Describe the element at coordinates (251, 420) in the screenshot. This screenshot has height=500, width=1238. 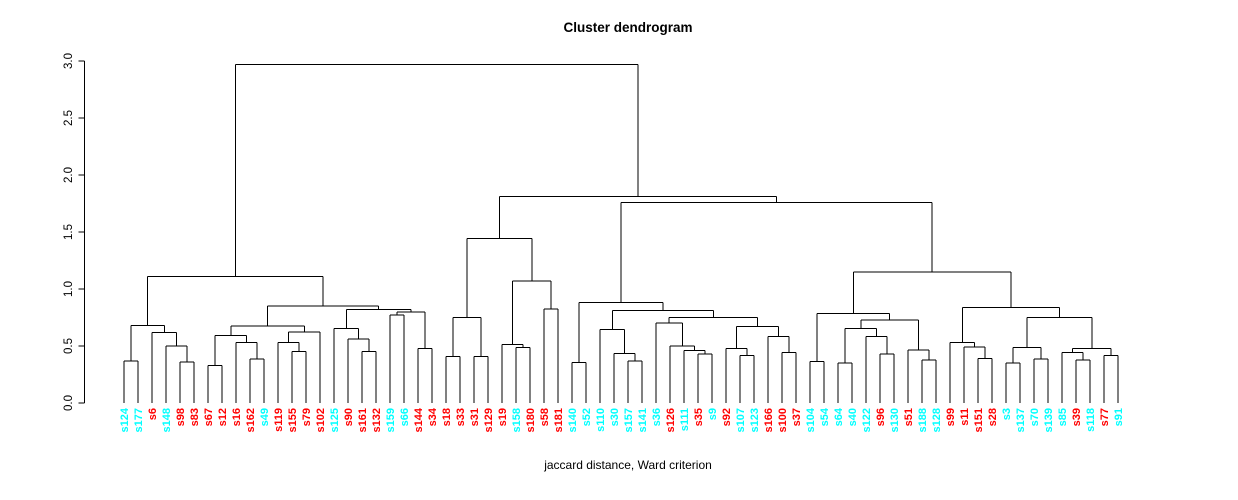
I see `leaf-label: s162` at that location.